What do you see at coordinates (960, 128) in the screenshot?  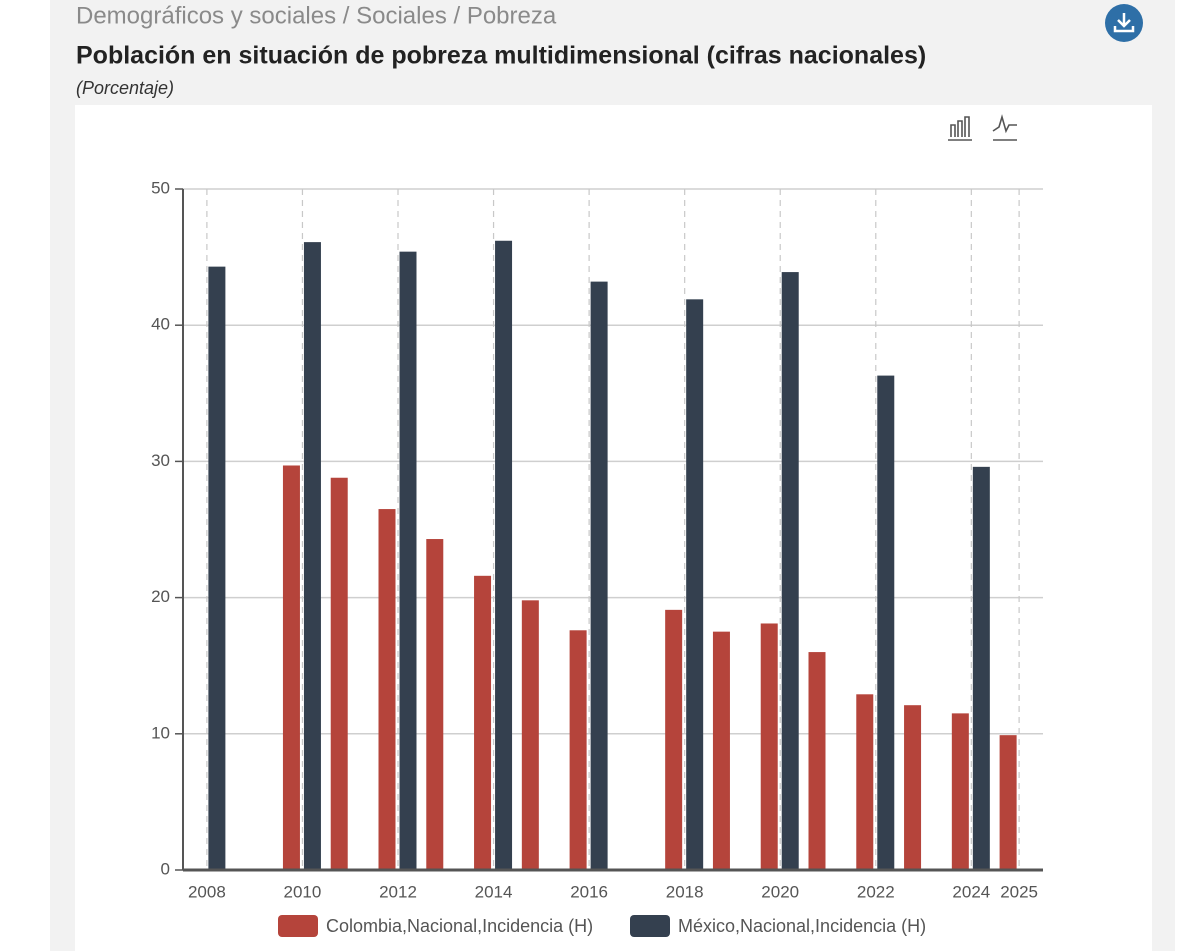 I see `bar-chart-icon` at bounding box center [960, 128].